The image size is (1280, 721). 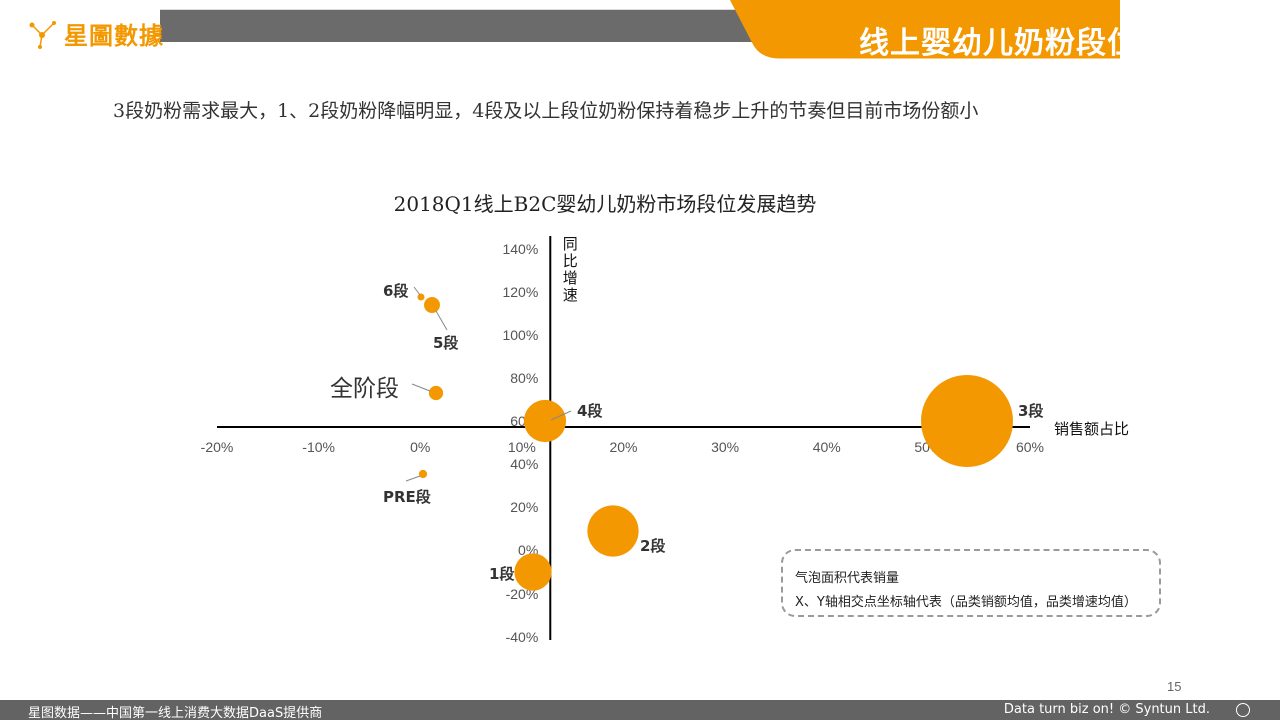 I want to click on bubble-3段, so click(x=967, y=421).